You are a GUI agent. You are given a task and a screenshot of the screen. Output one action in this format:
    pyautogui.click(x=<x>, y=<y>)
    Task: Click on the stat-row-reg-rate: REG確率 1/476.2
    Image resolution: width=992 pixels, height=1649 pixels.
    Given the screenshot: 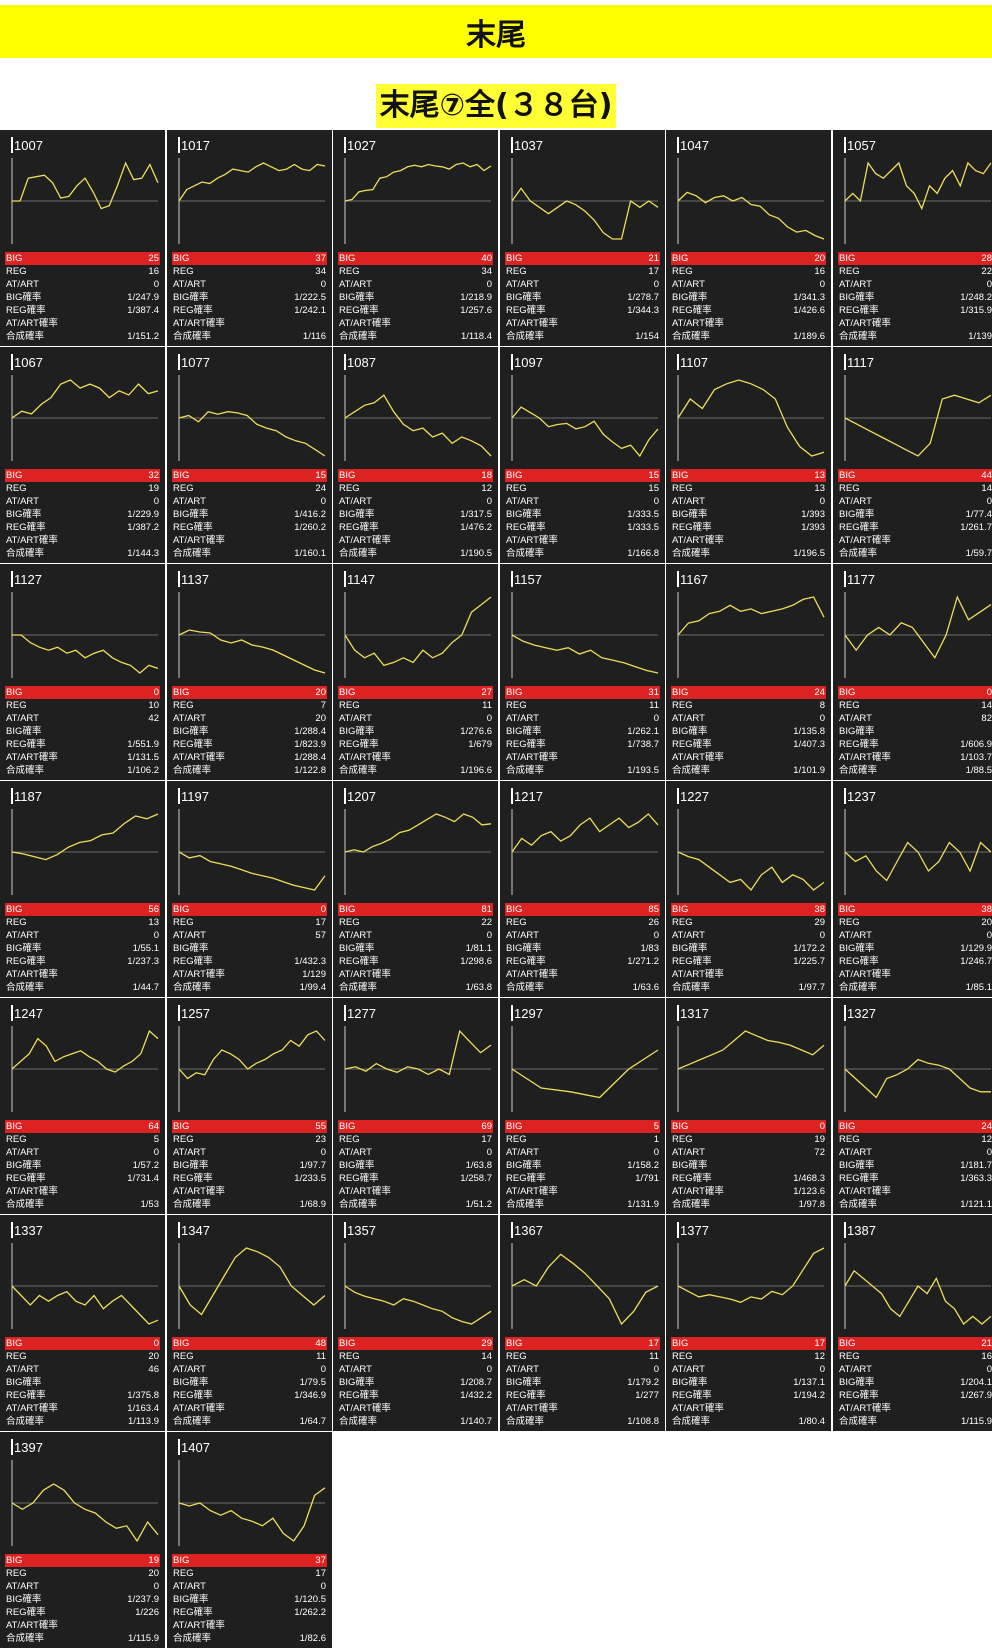 What is the action you would take?
    pyautogui.click(x=415, y=527)
    